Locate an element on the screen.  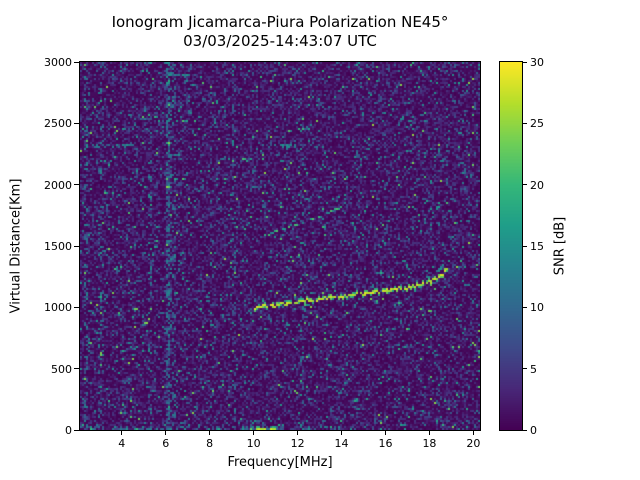
colorbar is located at coordinates (511, 246).